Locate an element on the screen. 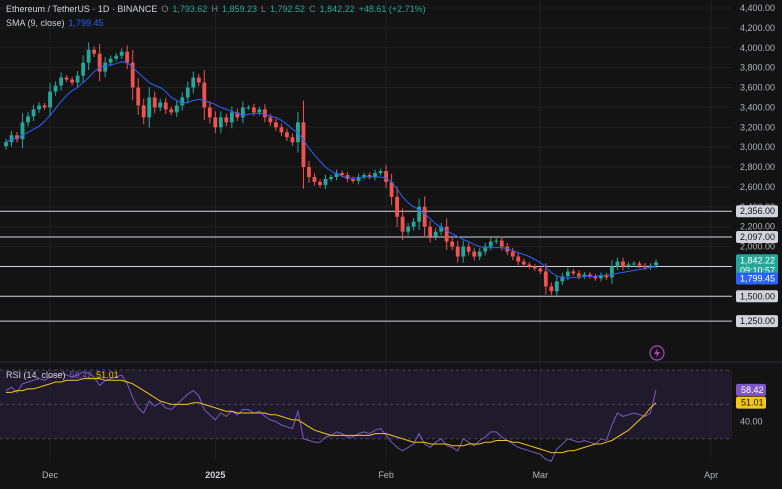 This screenshot has width=782, height=489. y-tick-label: 2,800.00 is located at coordinates (757, 167).